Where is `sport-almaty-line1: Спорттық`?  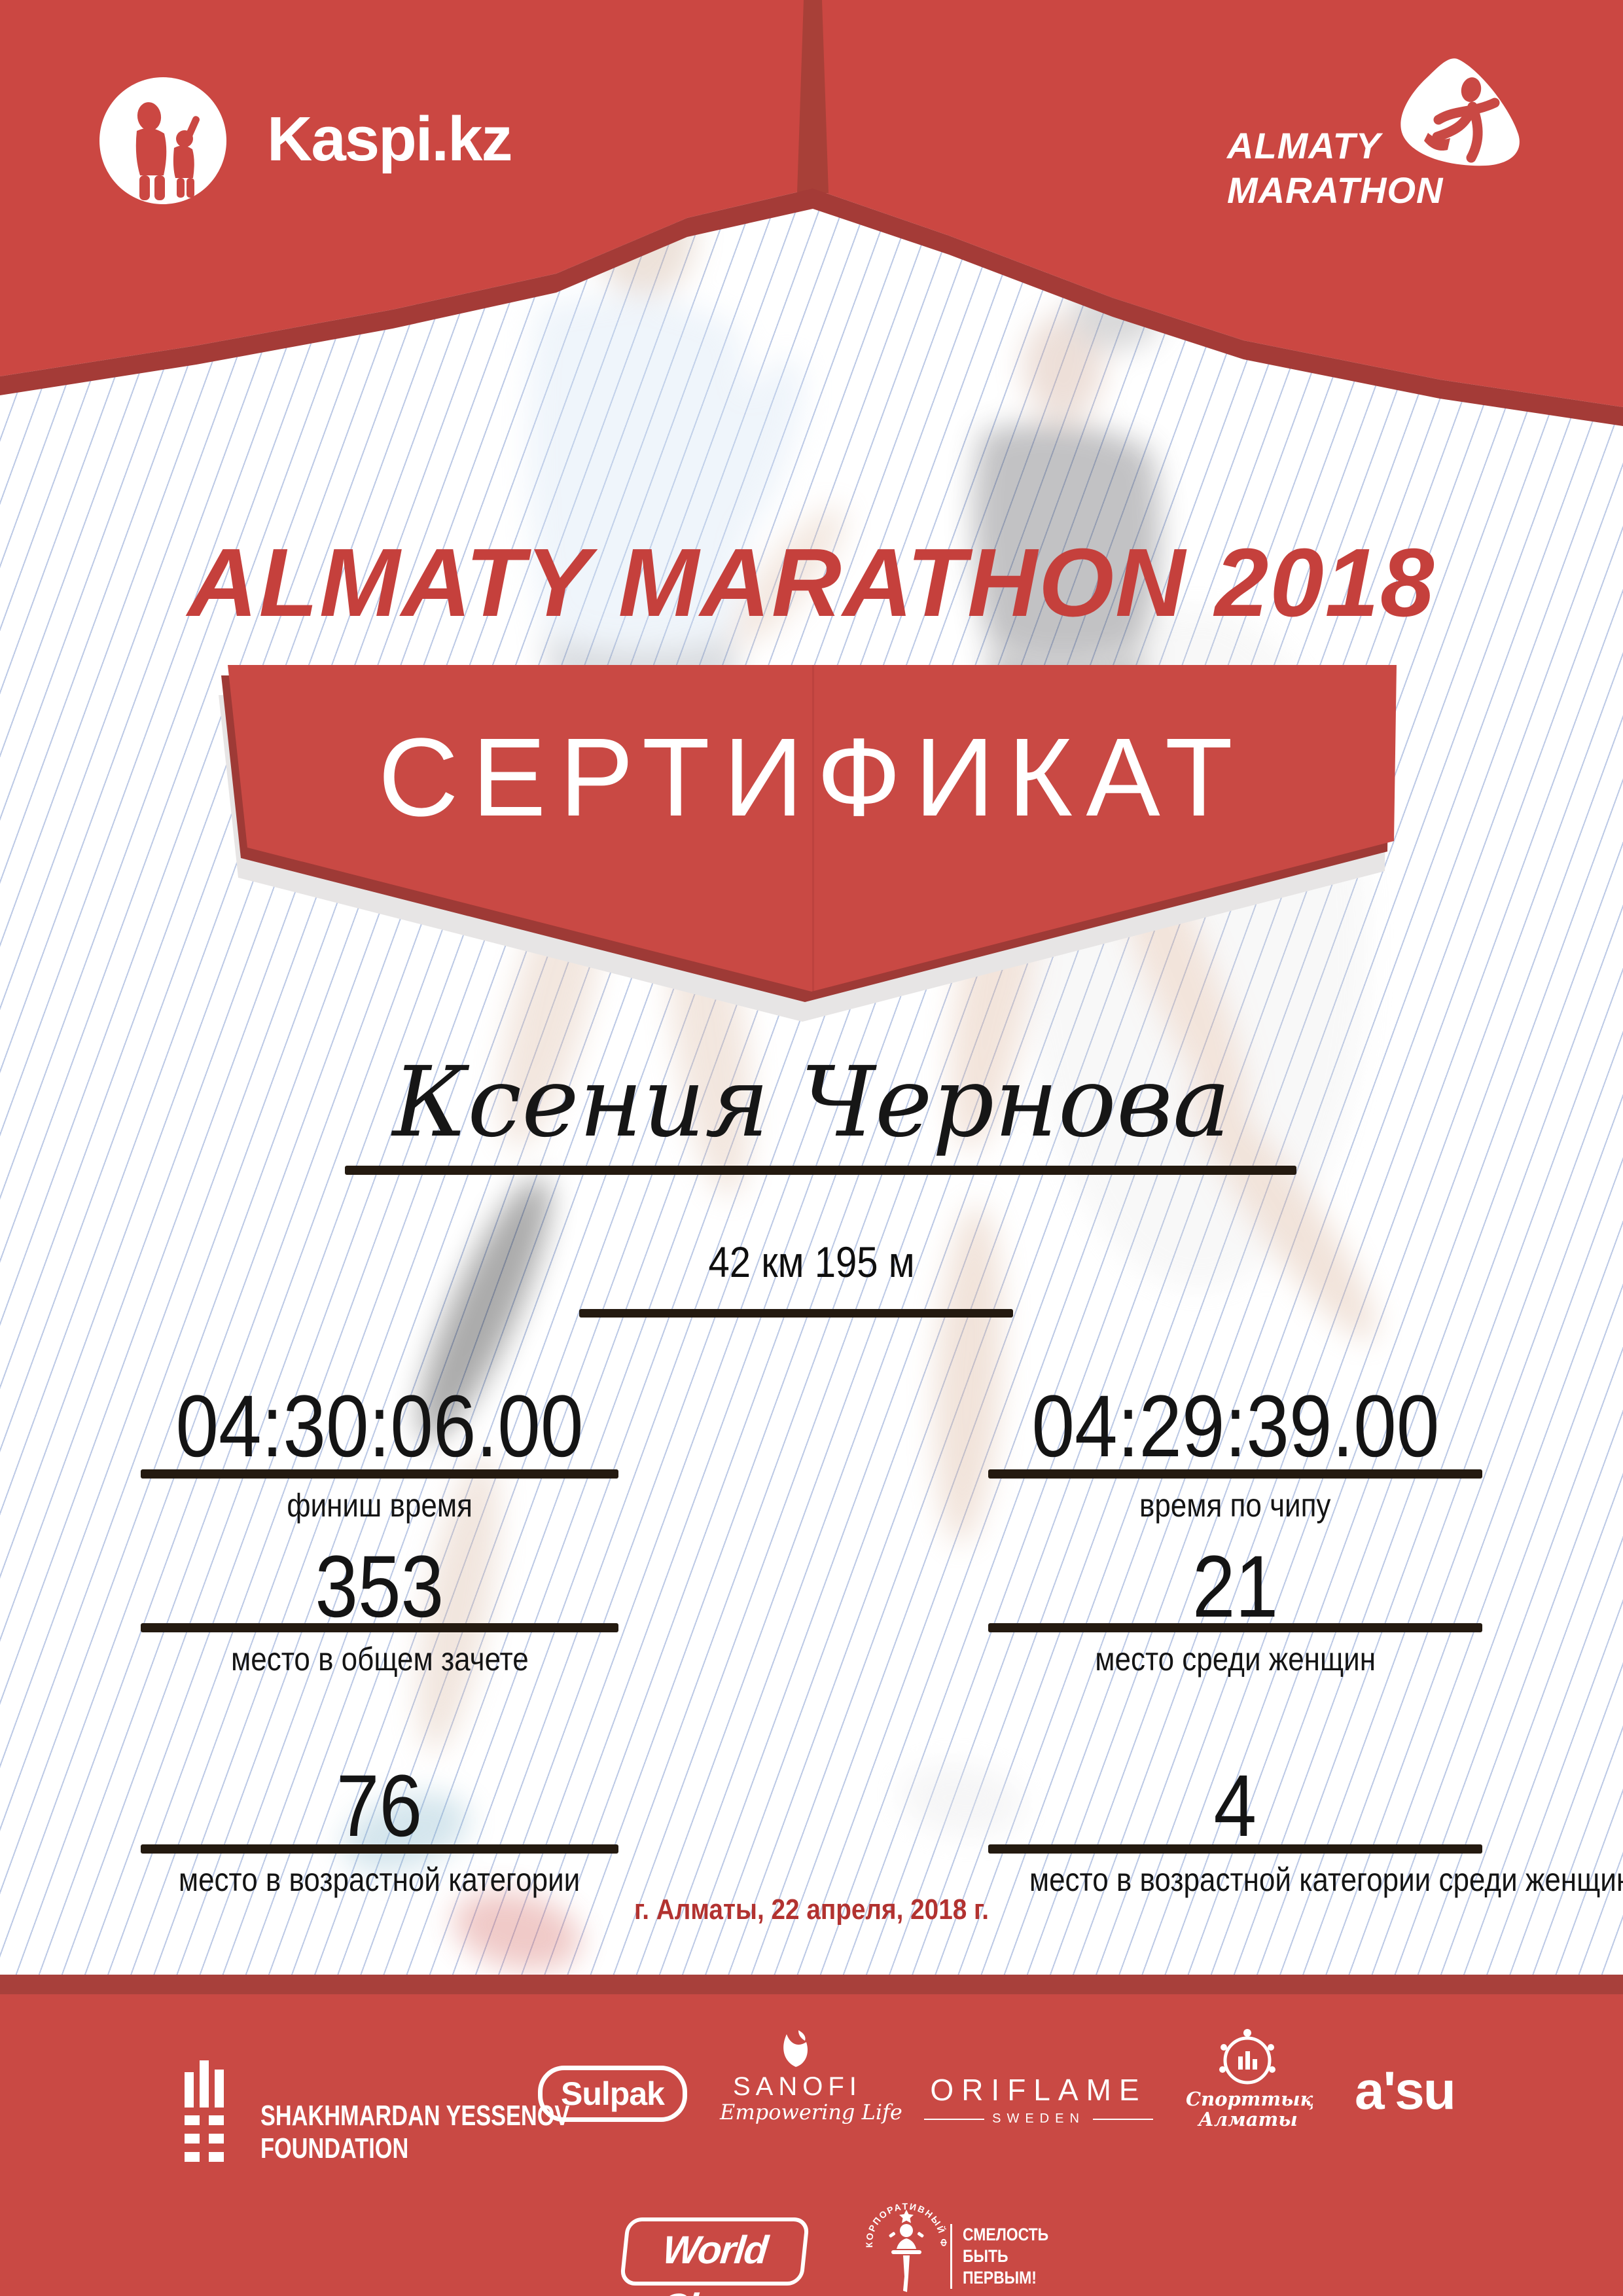 sport-almaty-line1: Спорттық is located at coordinates (1250, 2099).